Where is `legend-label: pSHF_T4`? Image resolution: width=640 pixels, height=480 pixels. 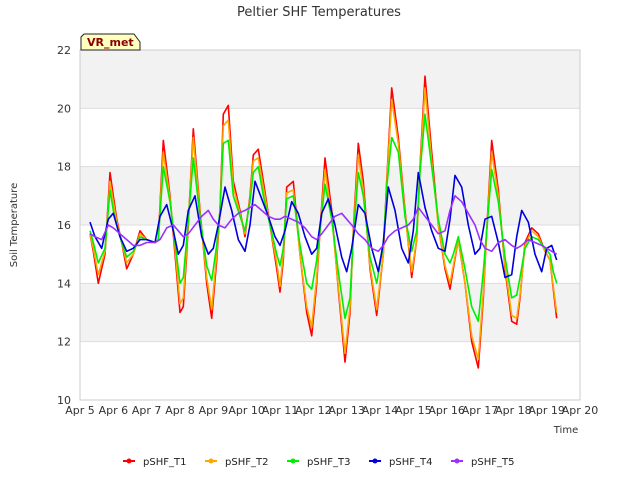
legend-label: pSHF_T4 is located at coordinates (410, 462).